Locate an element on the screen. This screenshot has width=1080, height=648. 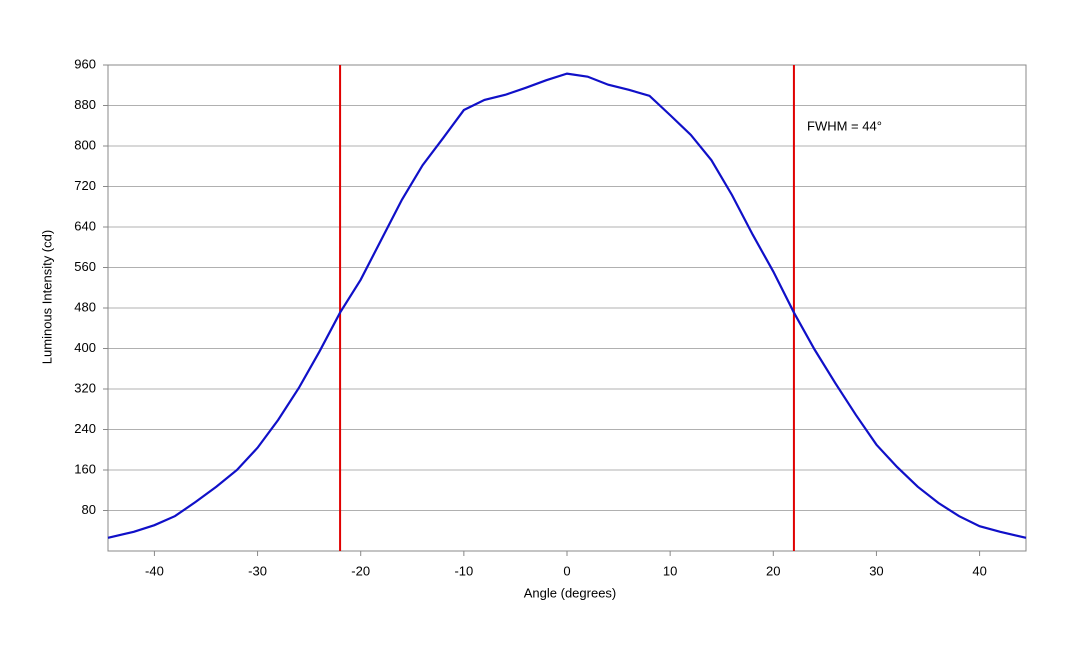
y-tick-label: 80 is located at coordinates (89, 509).